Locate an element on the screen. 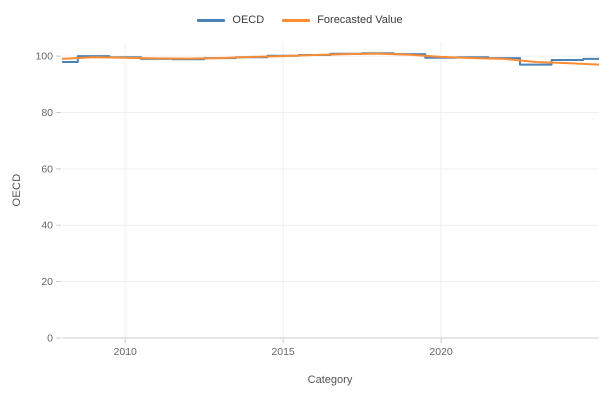 Image resolution: width=600 pixels, height=400 pixels. y-tick-label: 80 is located at coordinates (47, 113).